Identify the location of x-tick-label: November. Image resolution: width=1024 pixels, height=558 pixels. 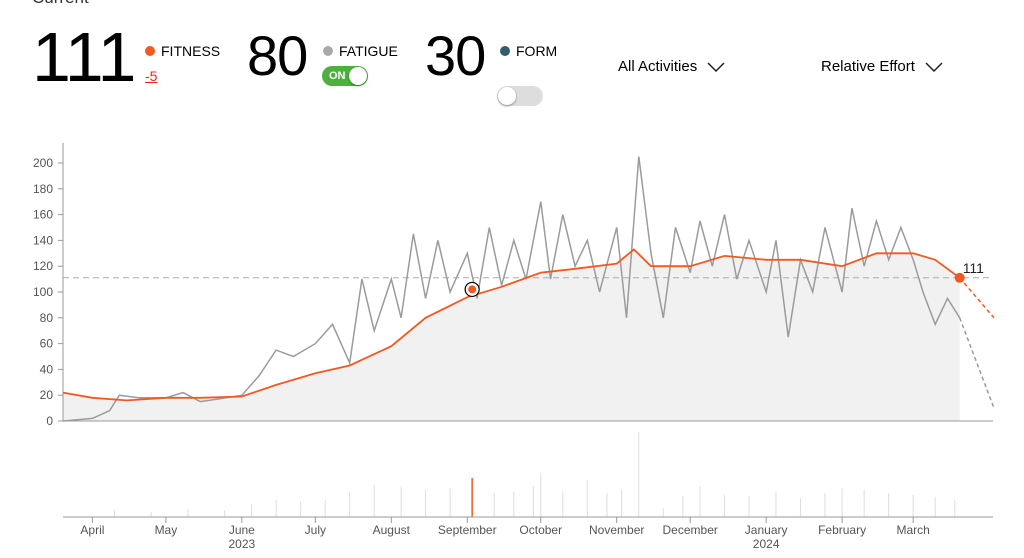
(616, 530).